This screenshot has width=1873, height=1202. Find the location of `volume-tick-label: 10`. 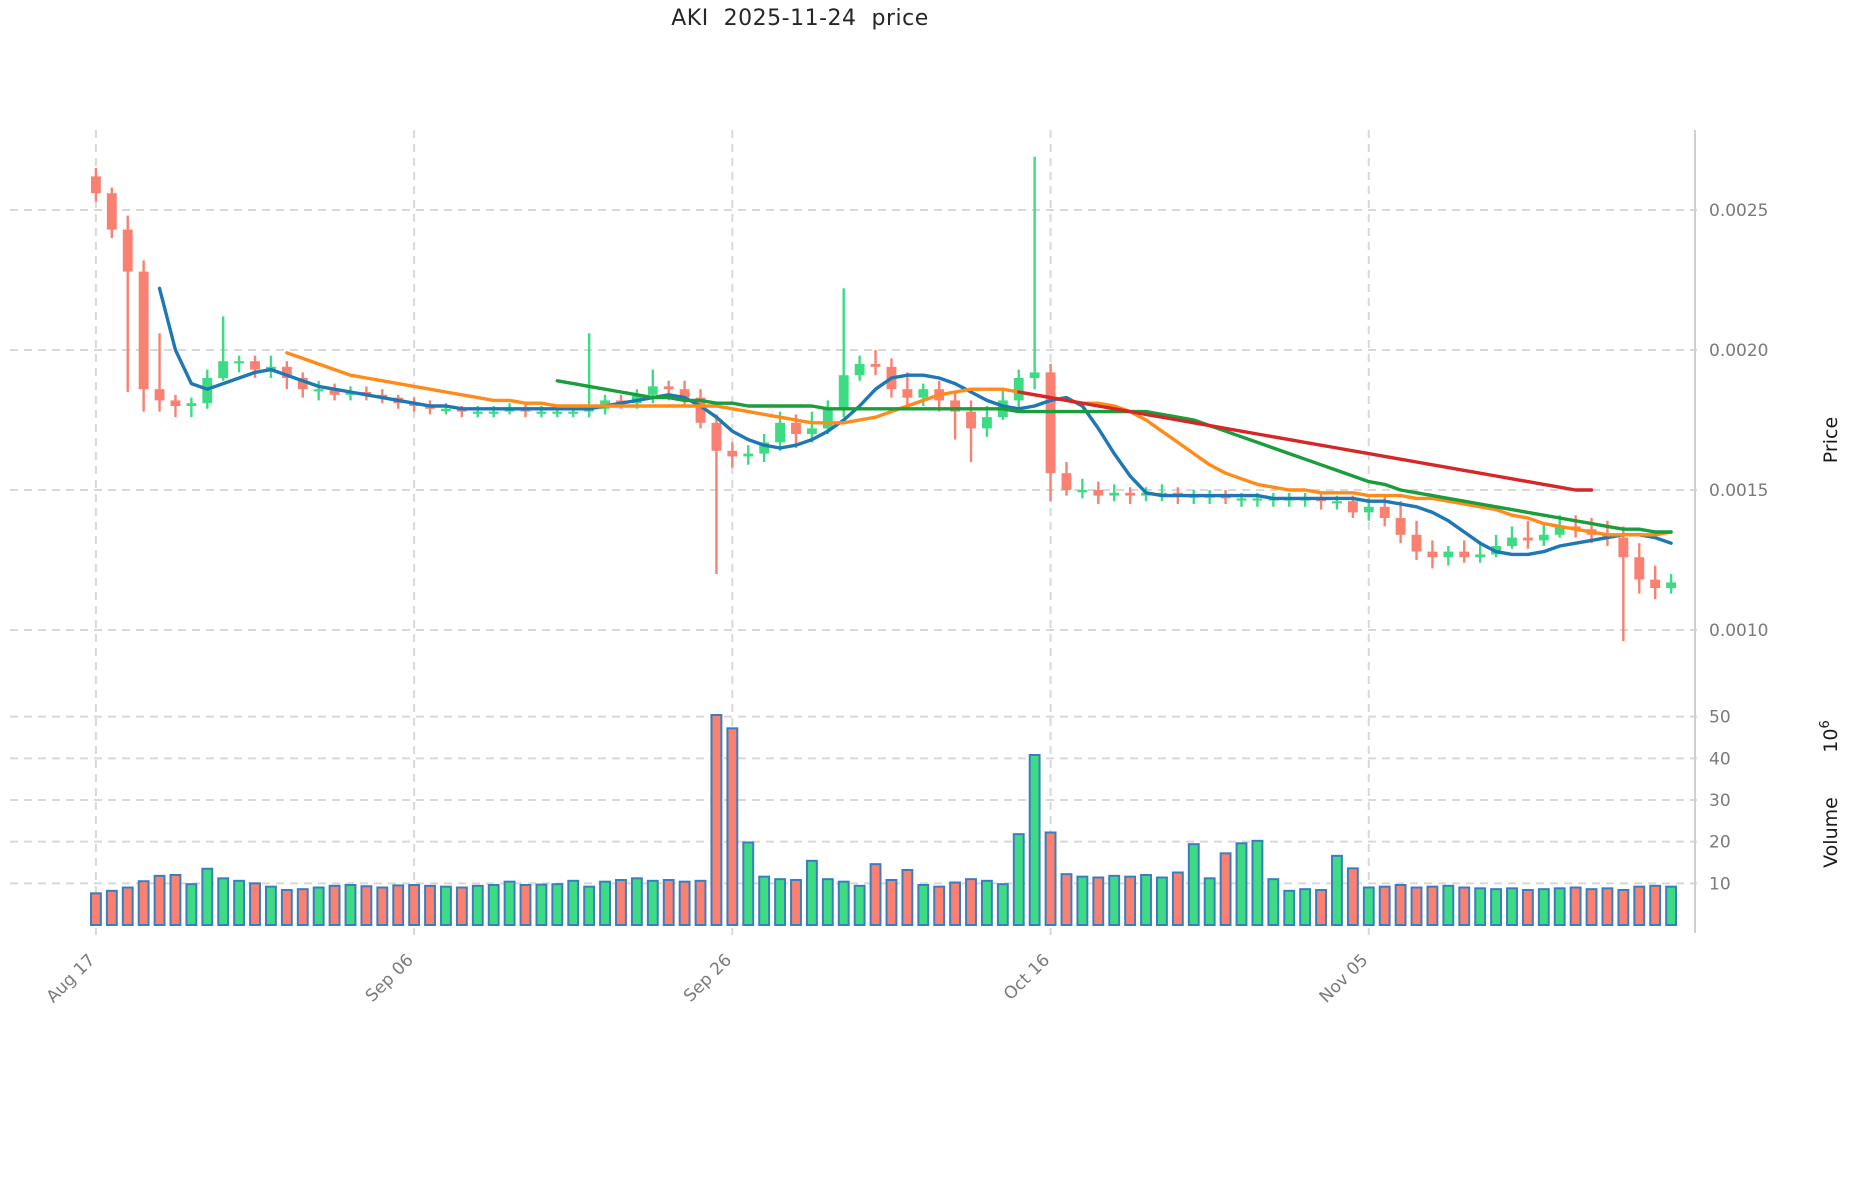

volume-tick-label: 10 is located at coordinates (1720, 884).